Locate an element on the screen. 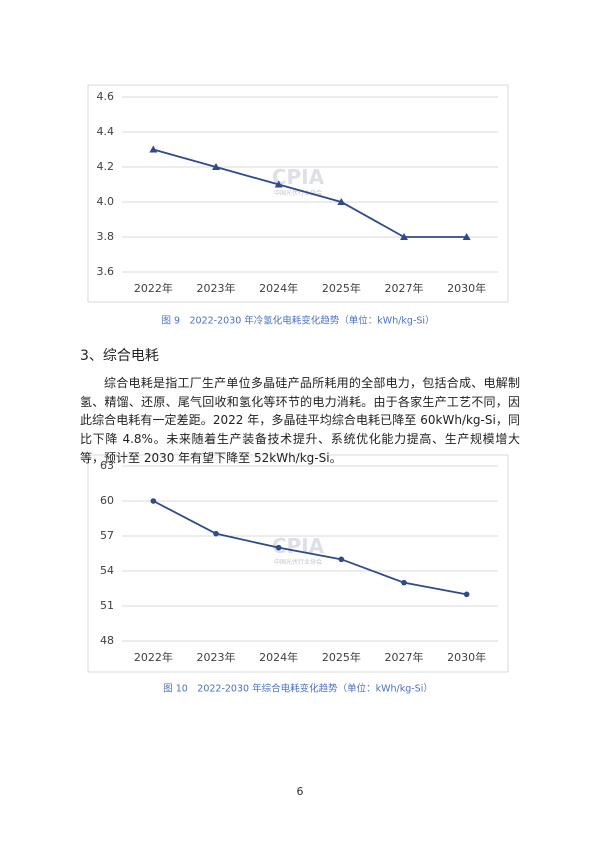  y-tick-label: 4.4 is located at coordinates (106, 131).